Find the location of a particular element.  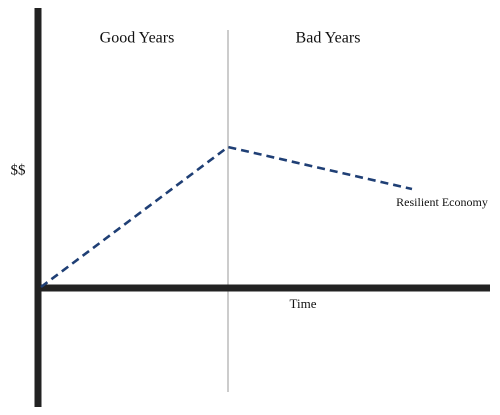

x-axis-label: Time is located at coordinates (303, 303).